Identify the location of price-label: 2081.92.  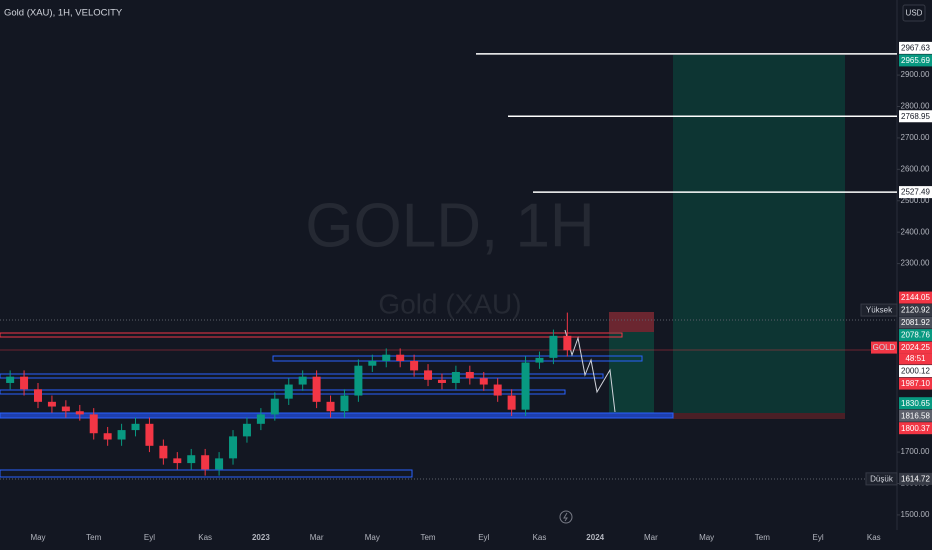
(915, 322).